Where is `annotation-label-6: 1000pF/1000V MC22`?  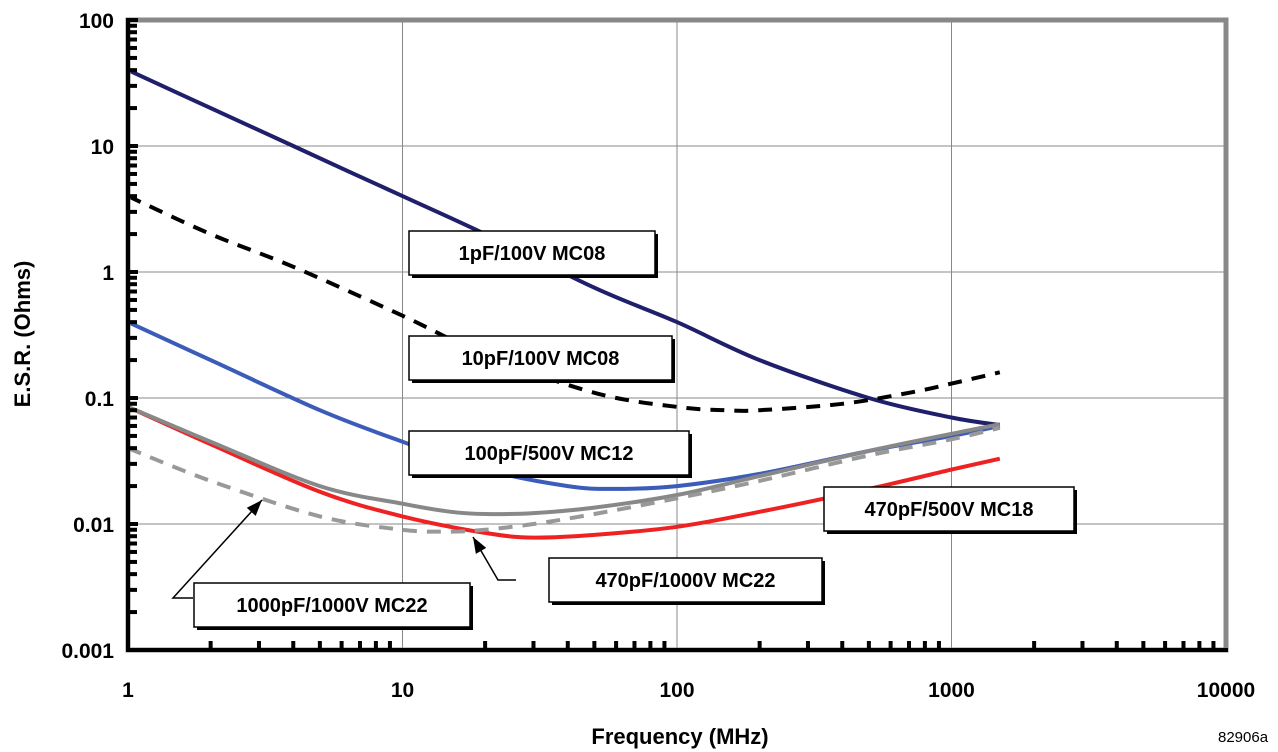
annotation-label-6: 1000pF/1000V MC22 is located at coordinates (333, 606).